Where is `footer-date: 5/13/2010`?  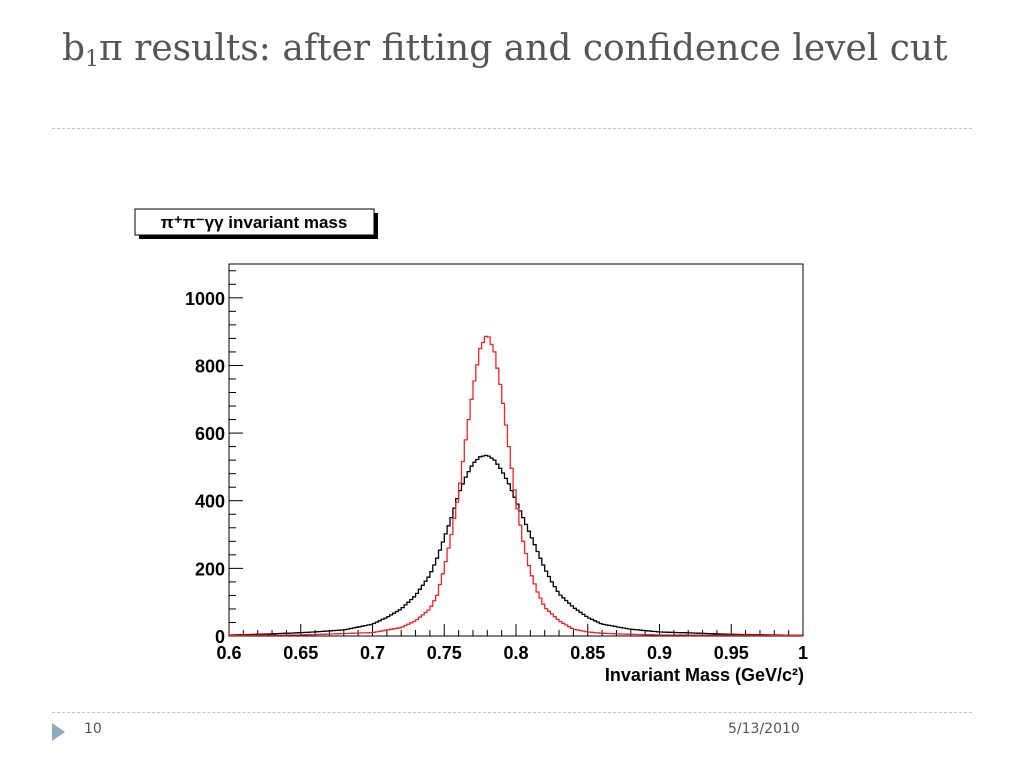 footer-date: 5/13/2010 is located at coordinates (764, 729).